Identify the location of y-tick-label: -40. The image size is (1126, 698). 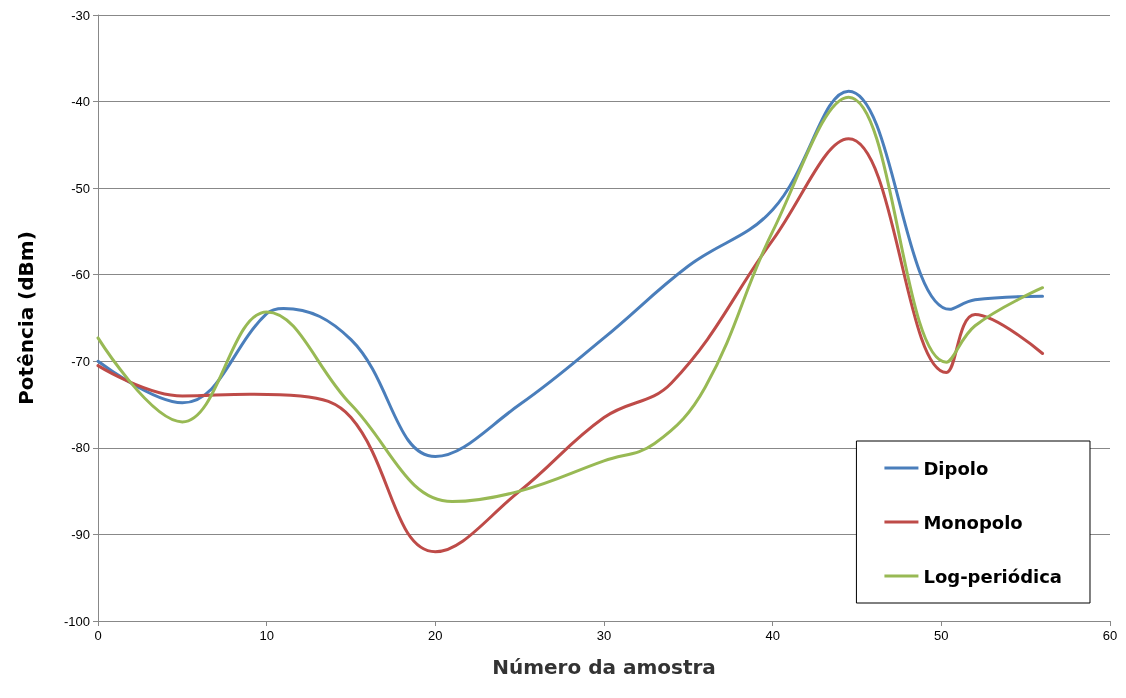
(80, 102).